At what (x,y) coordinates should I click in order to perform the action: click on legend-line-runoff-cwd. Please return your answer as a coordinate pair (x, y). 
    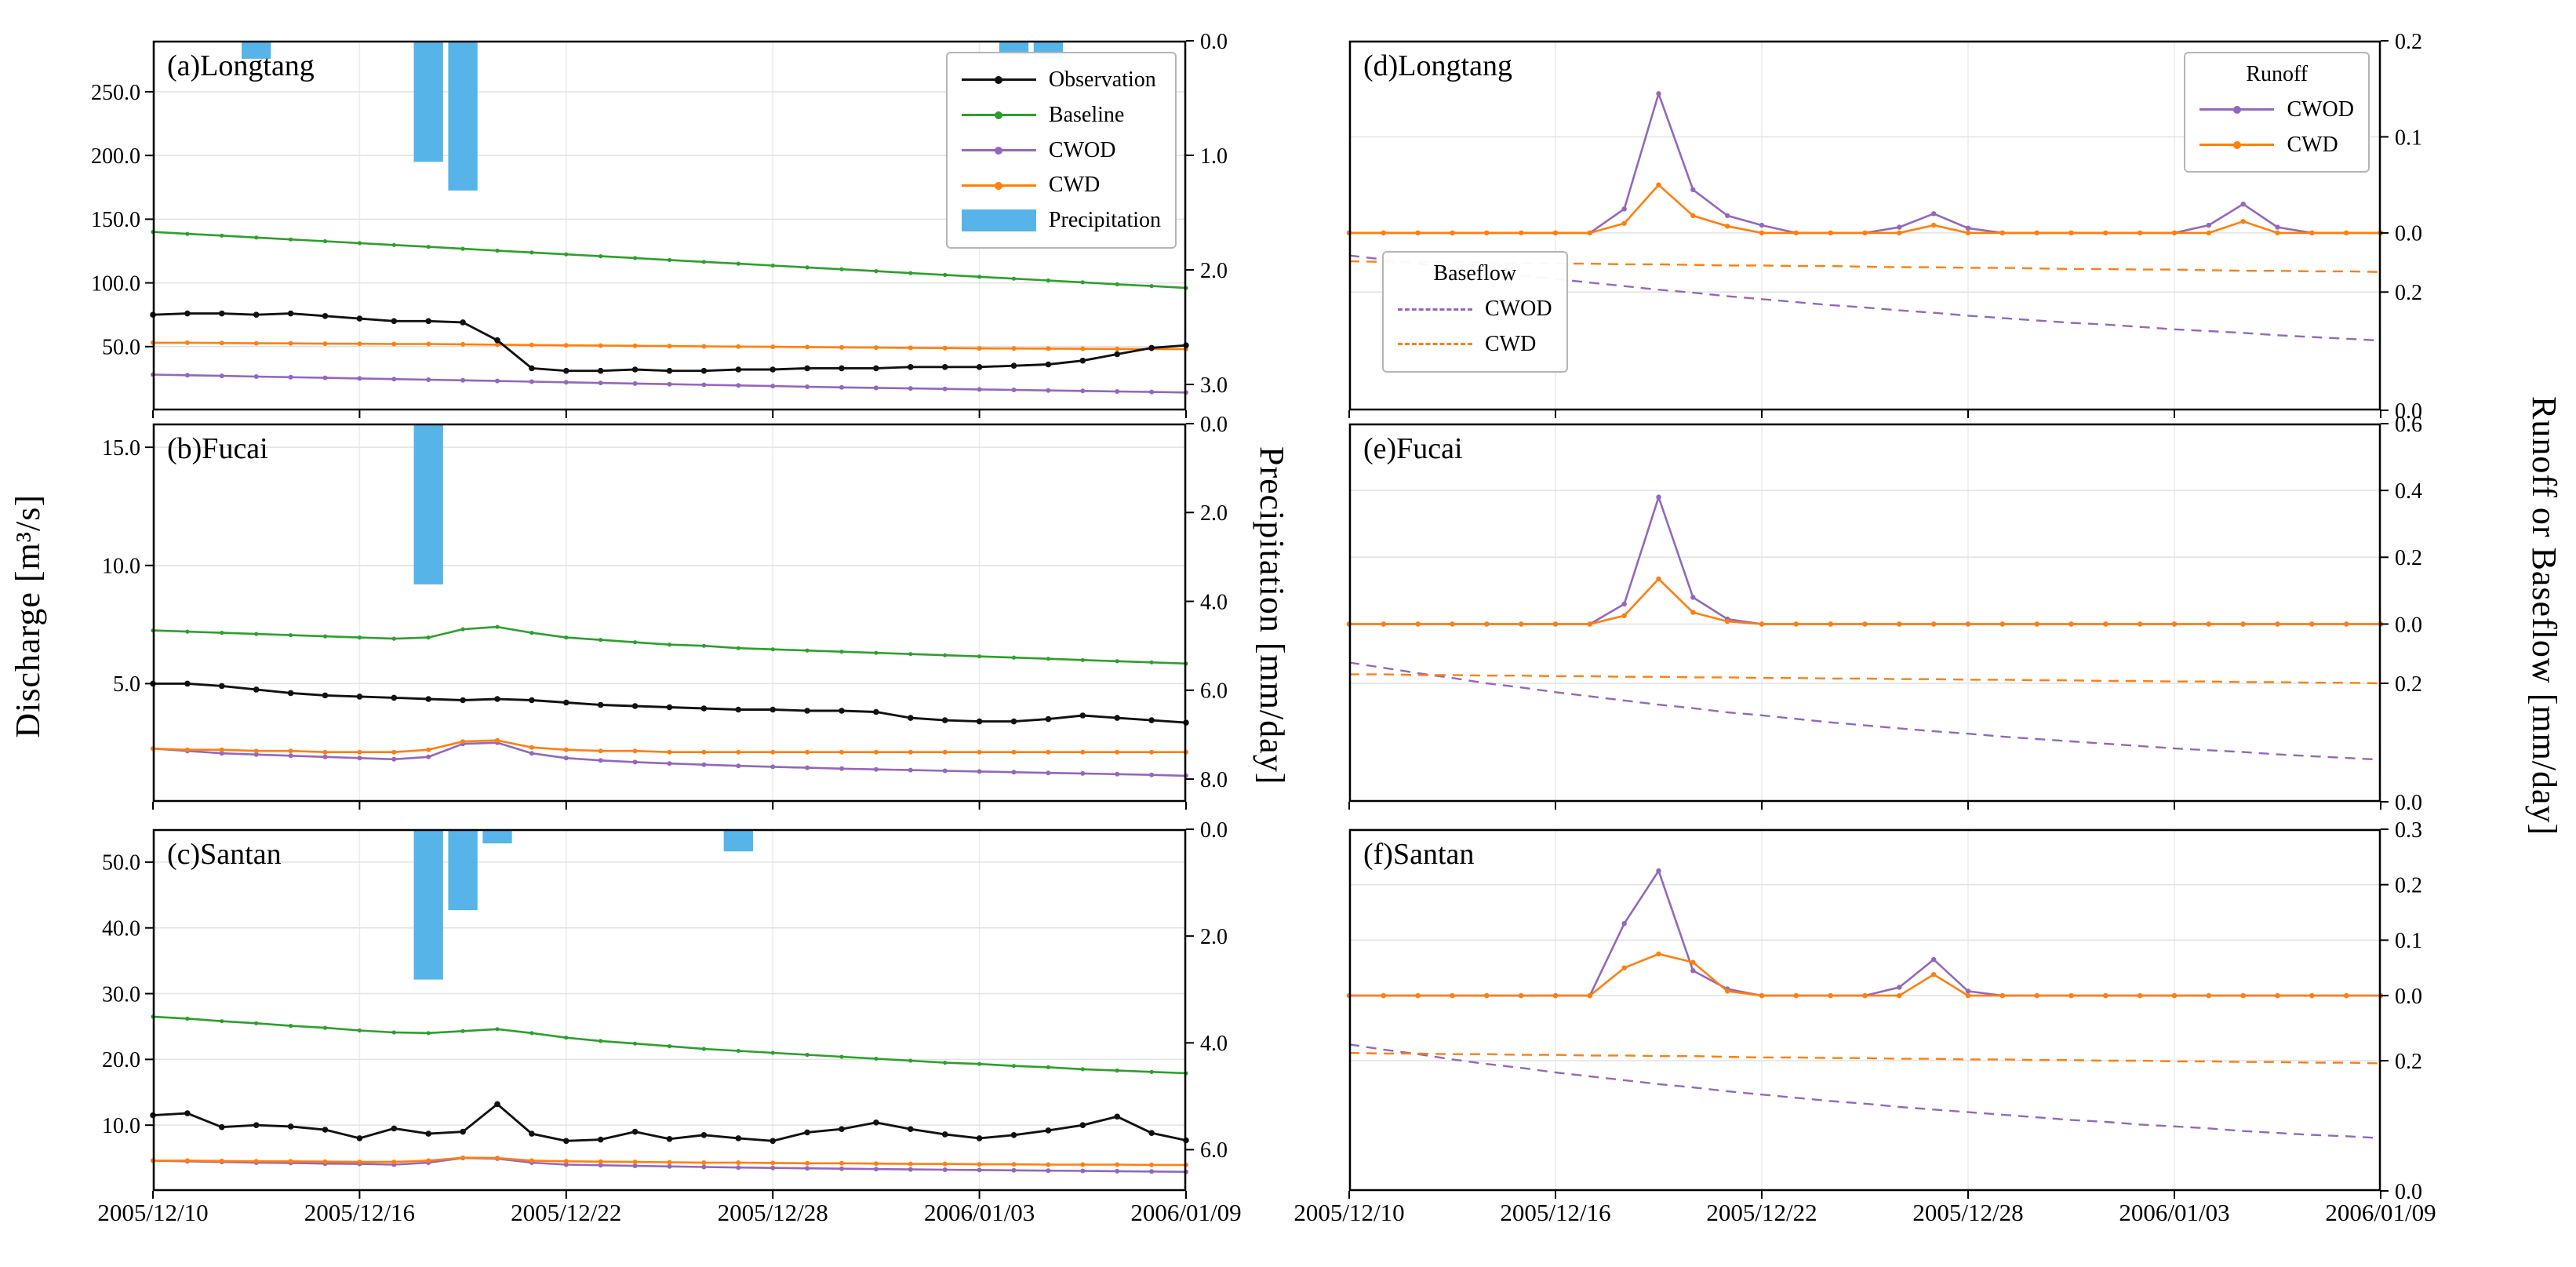
    Looking at the image, I should click on (2237, 144).